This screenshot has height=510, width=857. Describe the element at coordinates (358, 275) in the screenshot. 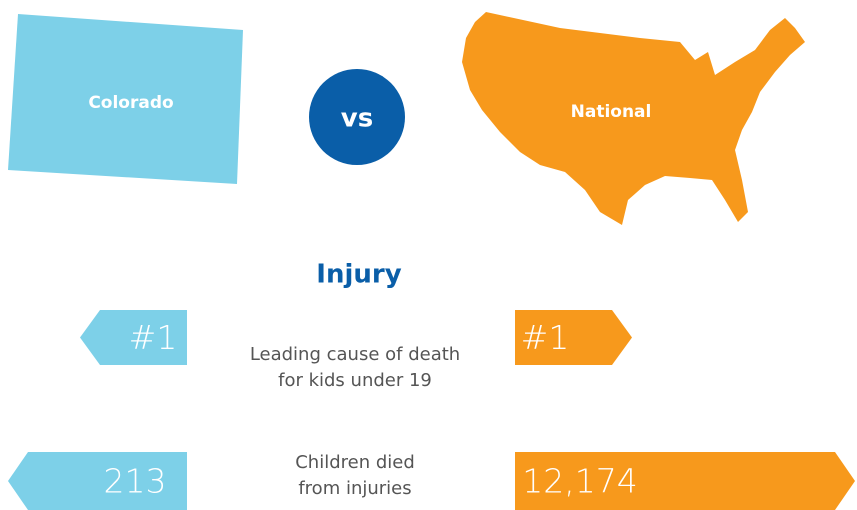

I see `heading: Injury` at that location.